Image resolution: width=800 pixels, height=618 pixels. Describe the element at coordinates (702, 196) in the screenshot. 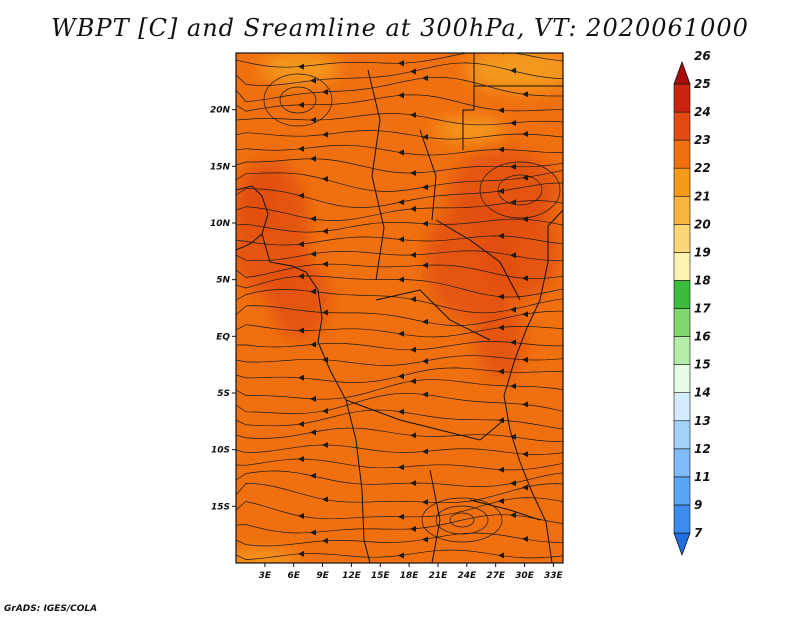

I see `colorbar-label: 21` at that location.